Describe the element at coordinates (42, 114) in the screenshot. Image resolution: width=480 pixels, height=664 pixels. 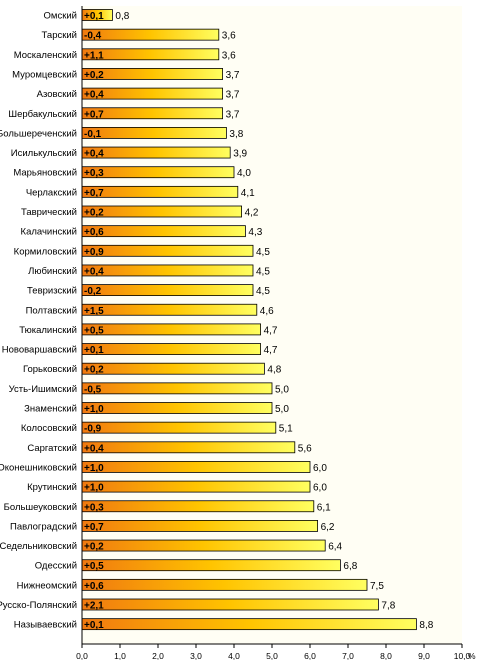
I see `category-label: Шербакульский` at that location.